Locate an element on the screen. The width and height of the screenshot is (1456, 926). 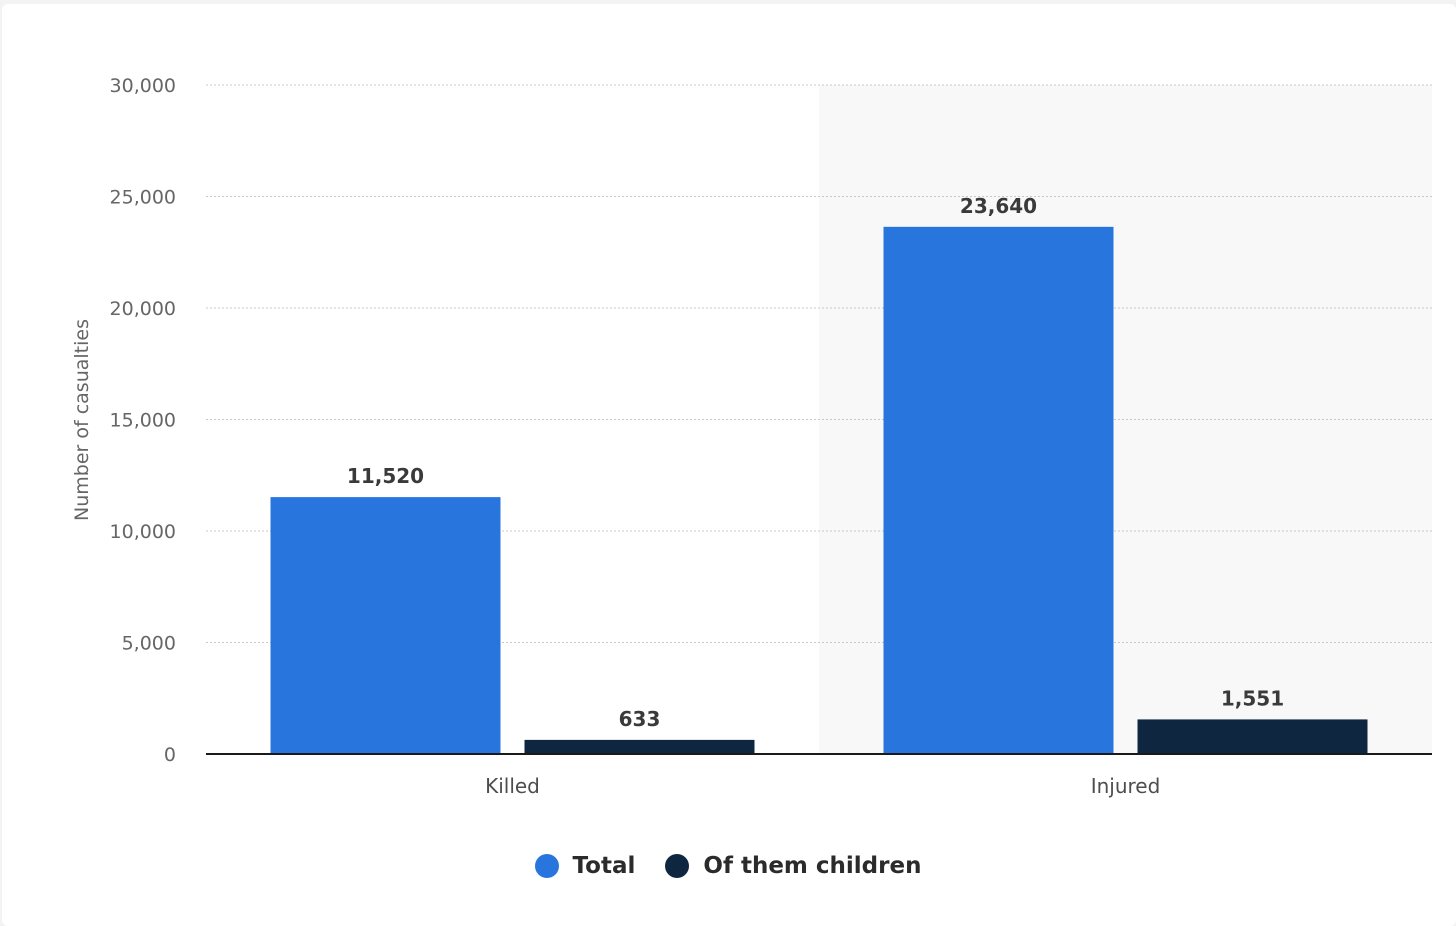
legend-label-total: Total is located at coordinates (604, 866).